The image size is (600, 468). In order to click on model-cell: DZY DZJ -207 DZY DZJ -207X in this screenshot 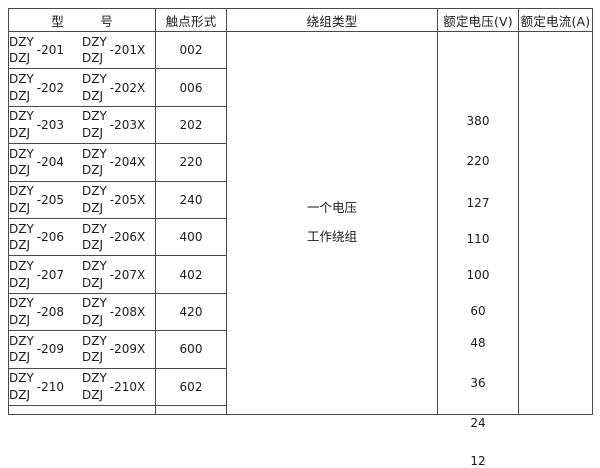, I will do `click(82, 274)`.